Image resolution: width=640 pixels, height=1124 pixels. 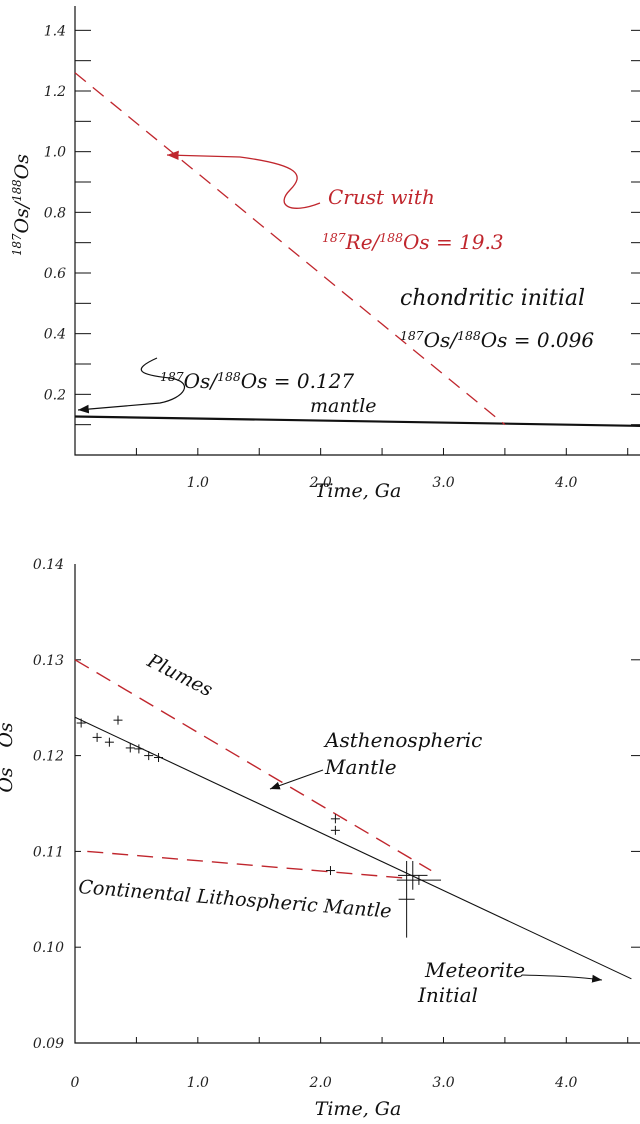 What do you see at coordinates (48, 1044) in the screenshot?
I see `bottom-y-tick-label: 0.09` at bounding box center [48, 1044].